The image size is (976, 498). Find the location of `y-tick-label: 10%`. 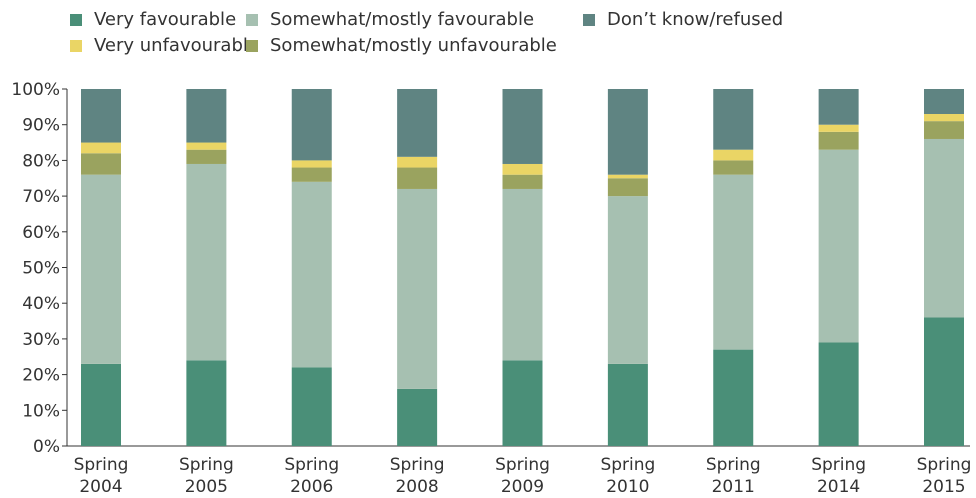

y-tick-label: 10% is located at coordinates (41, 411).